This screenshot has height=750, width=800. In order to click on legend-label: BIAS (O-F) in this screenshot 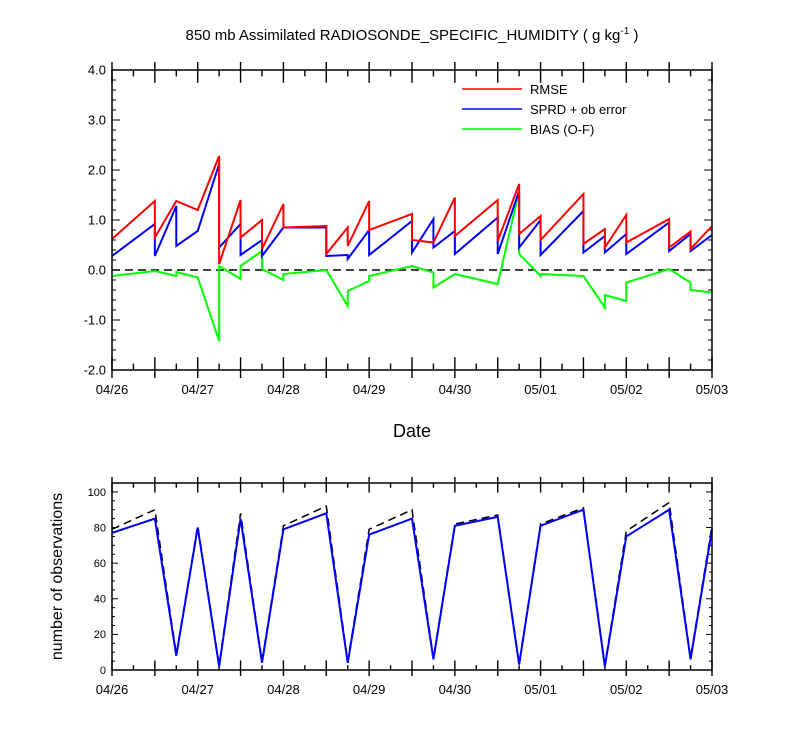, I will do `click(562, 129)`.